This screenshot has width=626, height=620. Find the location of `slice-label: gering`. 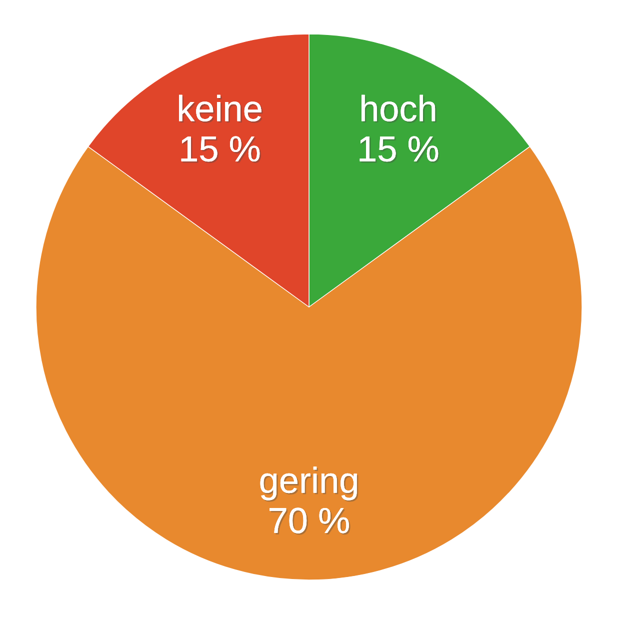

slice-label: gering is located at coordinates (309, 484).